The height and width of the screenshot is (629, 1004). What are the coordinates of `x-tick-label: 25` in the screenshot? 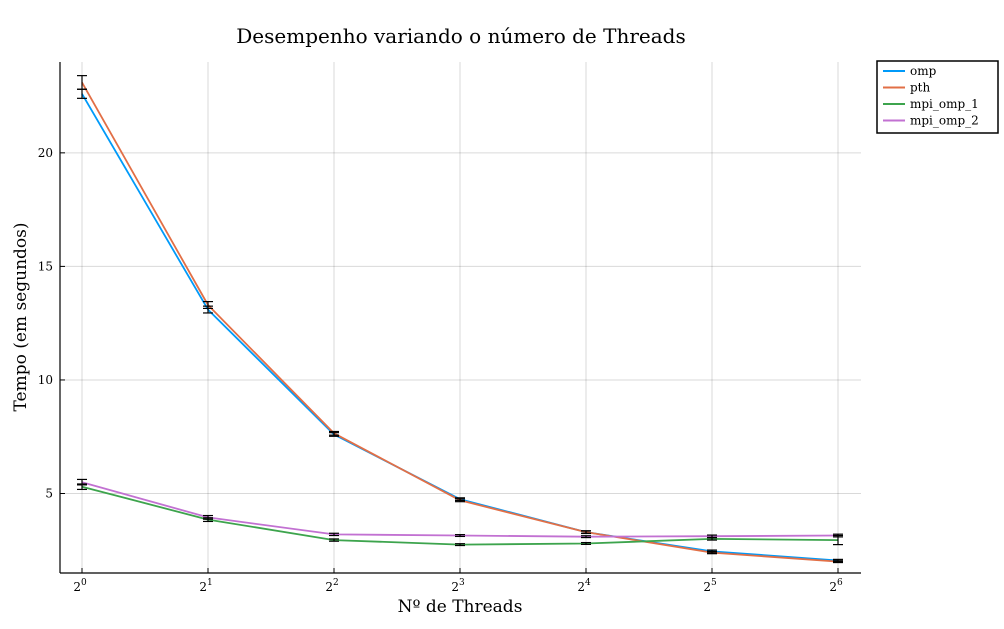 It's located at (710, 586).